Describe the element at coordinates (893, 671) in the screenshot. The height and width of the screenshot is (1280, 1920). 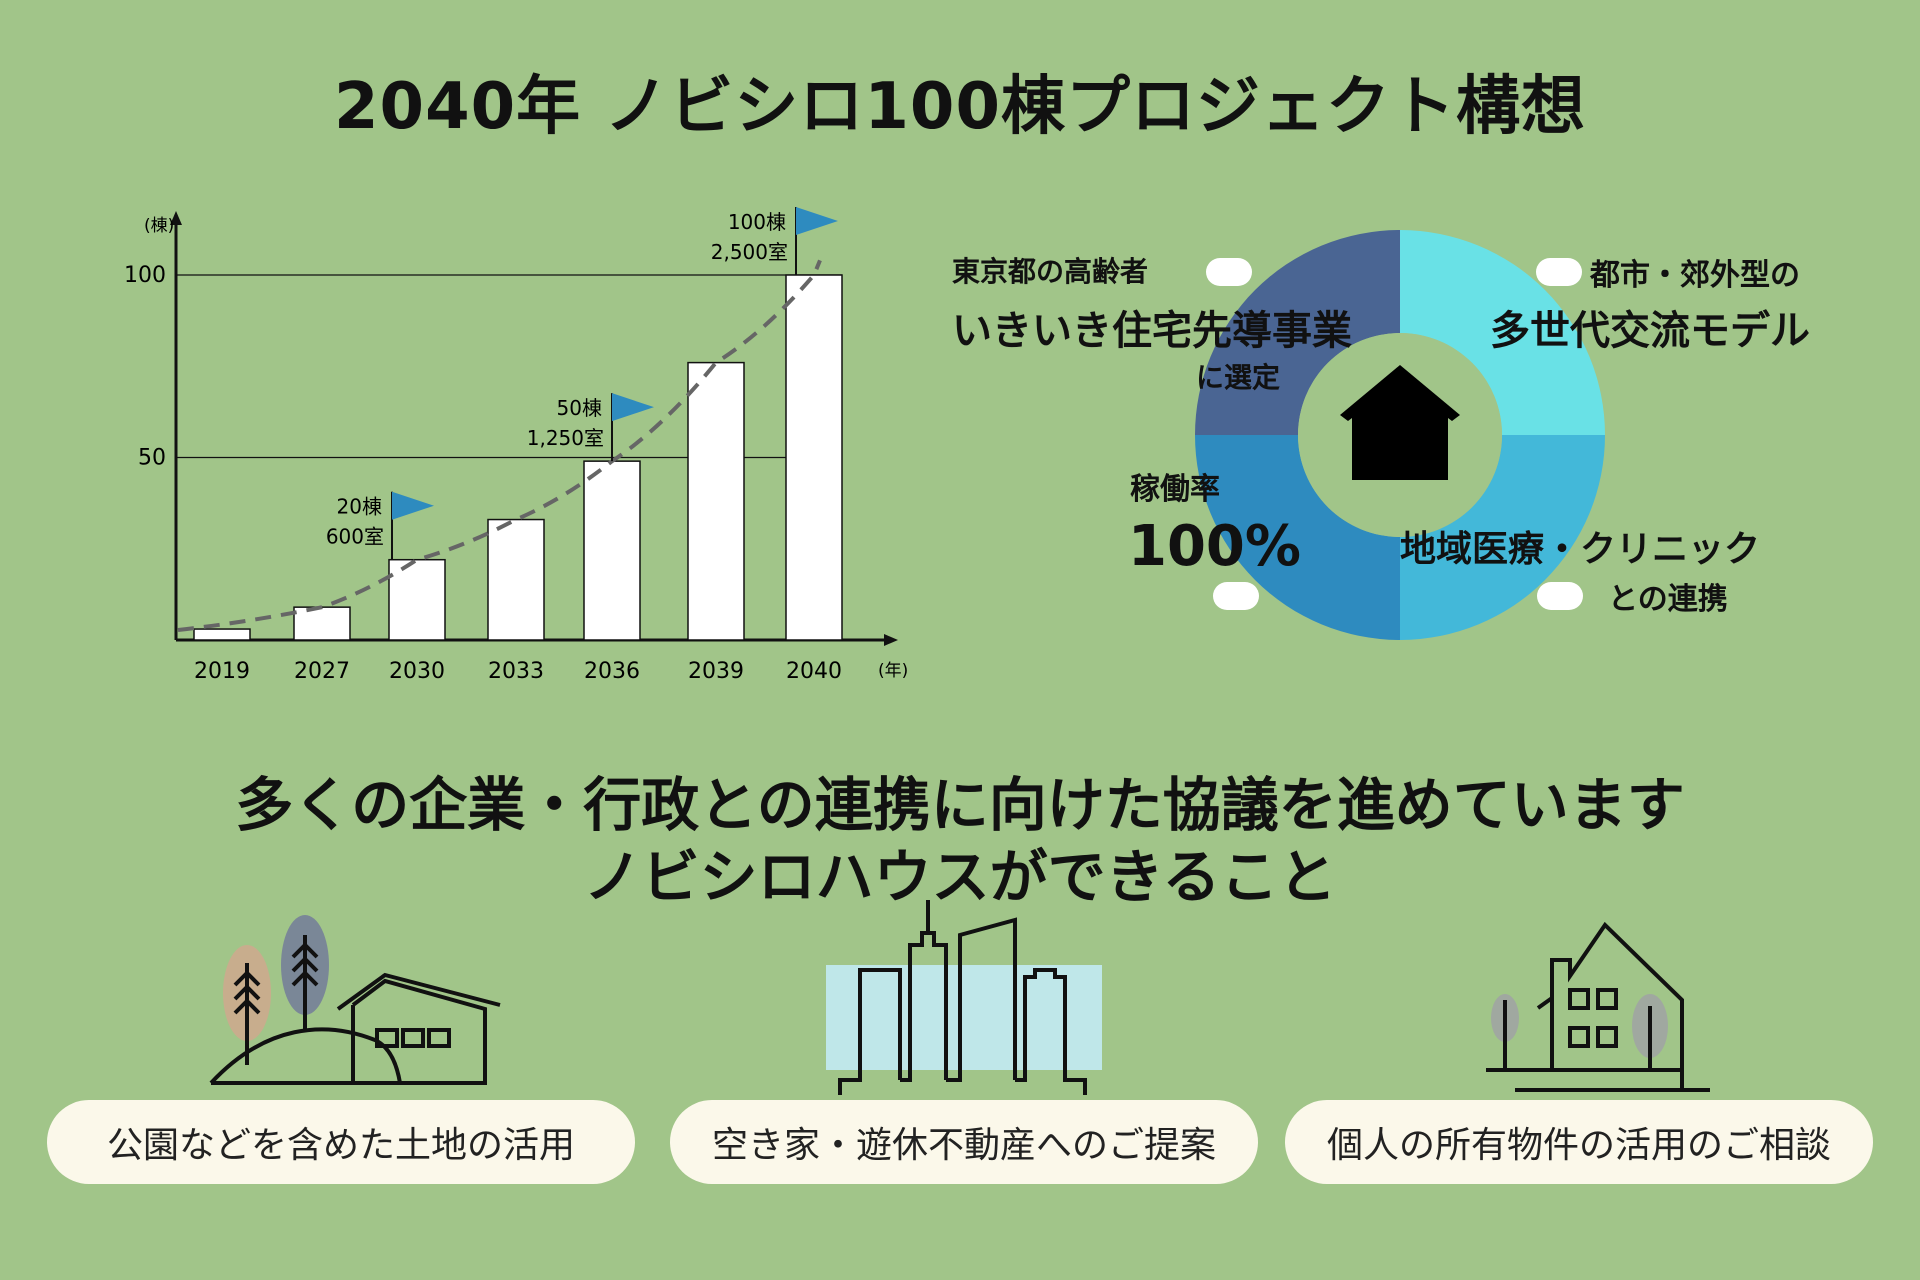
I see `x-axis-label: (年)` at that location.